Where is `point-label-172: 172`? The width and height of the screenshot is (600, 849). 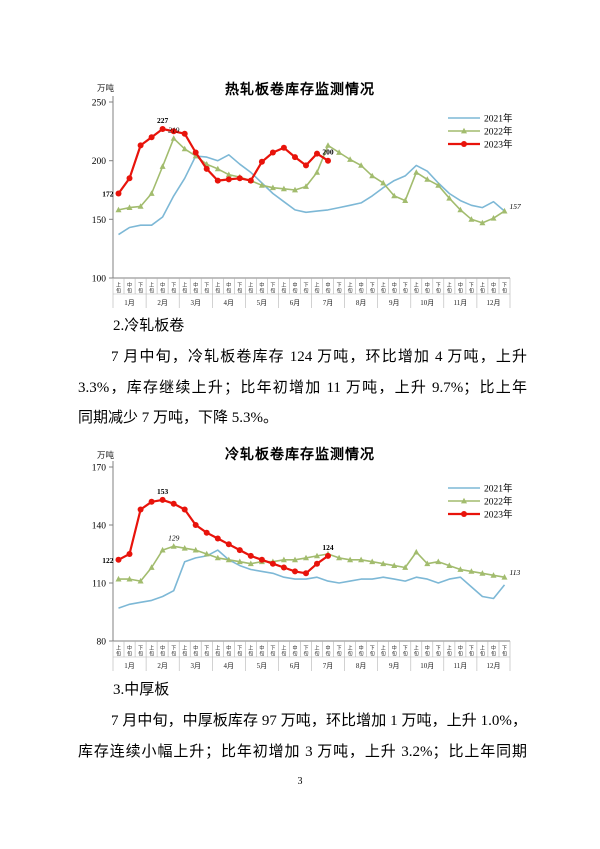 point-label-172: 172 is located at coordinates (108, 194).